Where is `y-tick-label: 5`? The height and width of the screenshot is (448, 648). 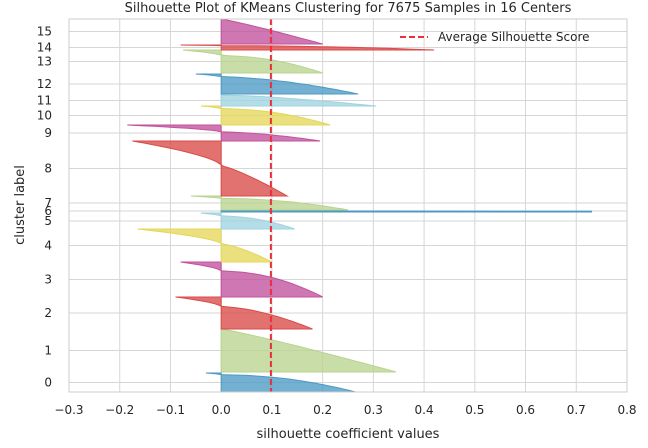
y-tick-label: 5 is located at coordinates (48, 221).